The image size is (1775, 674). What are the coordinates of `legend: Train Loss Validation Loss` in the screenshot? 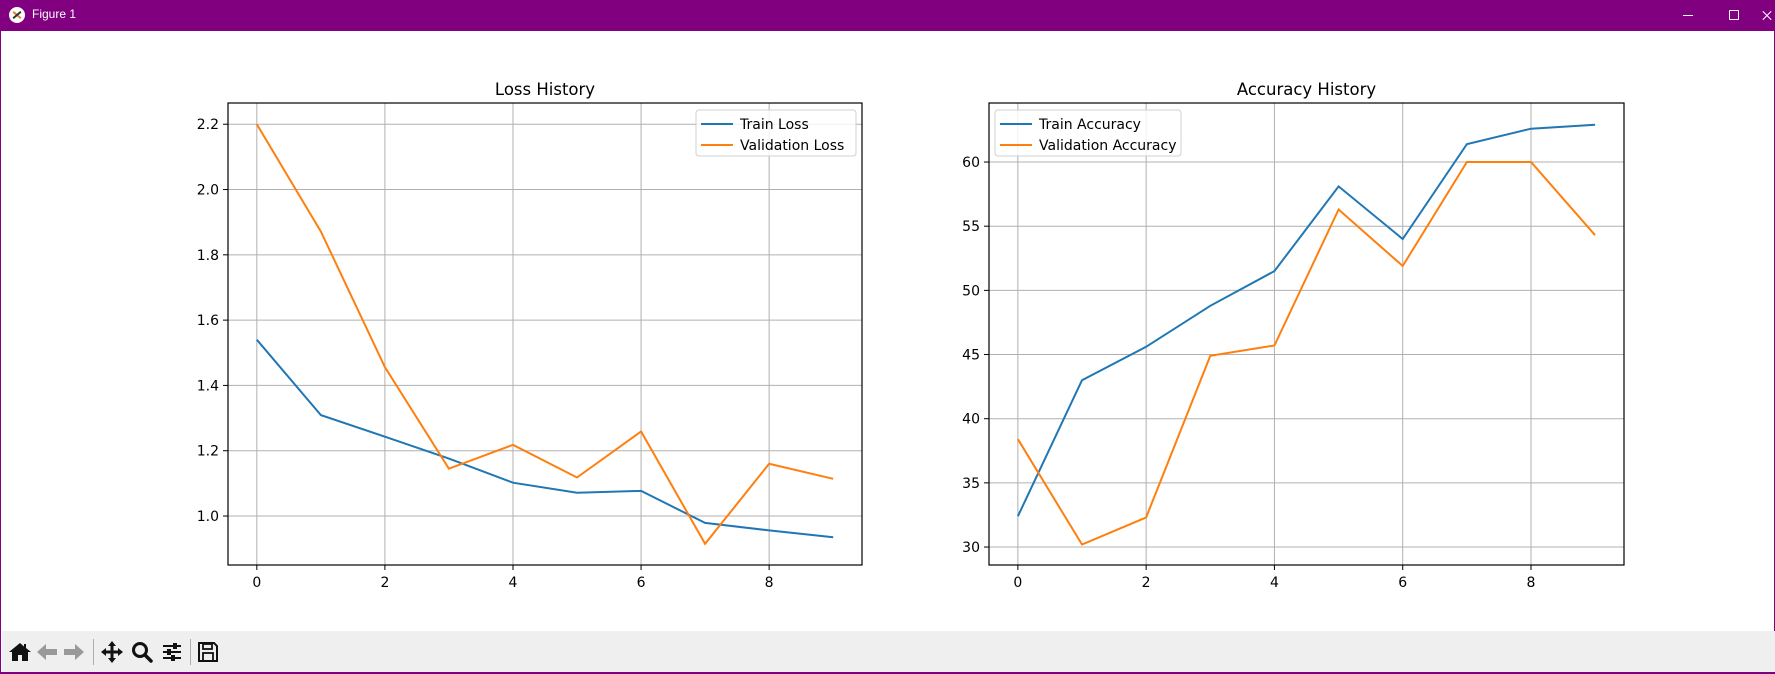 It's located at (776, 133).